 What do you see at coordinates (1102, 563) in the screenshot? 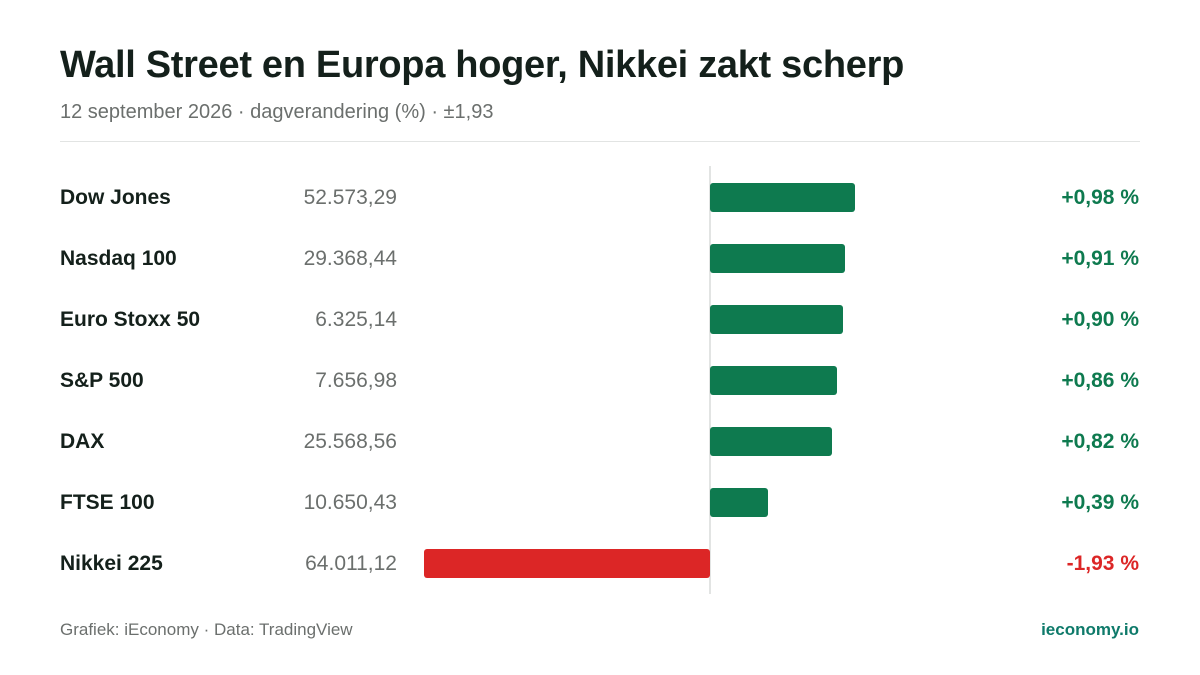
I see `change-label: -1,93 %` at bounding box center [1102, 563].